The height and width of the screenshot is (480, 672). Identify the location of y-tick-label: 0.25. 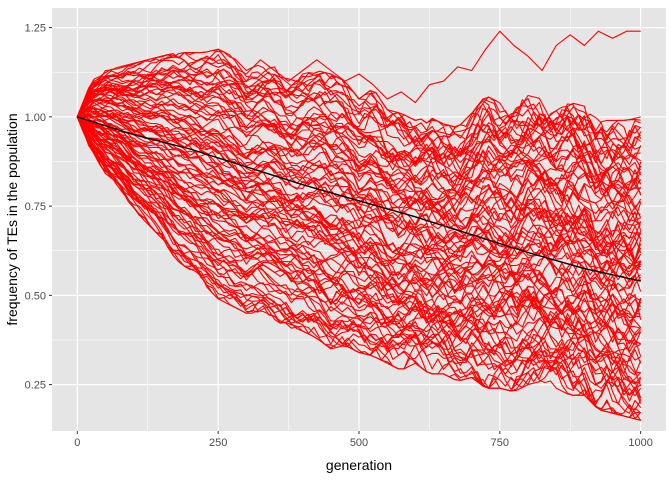
(35, 386).